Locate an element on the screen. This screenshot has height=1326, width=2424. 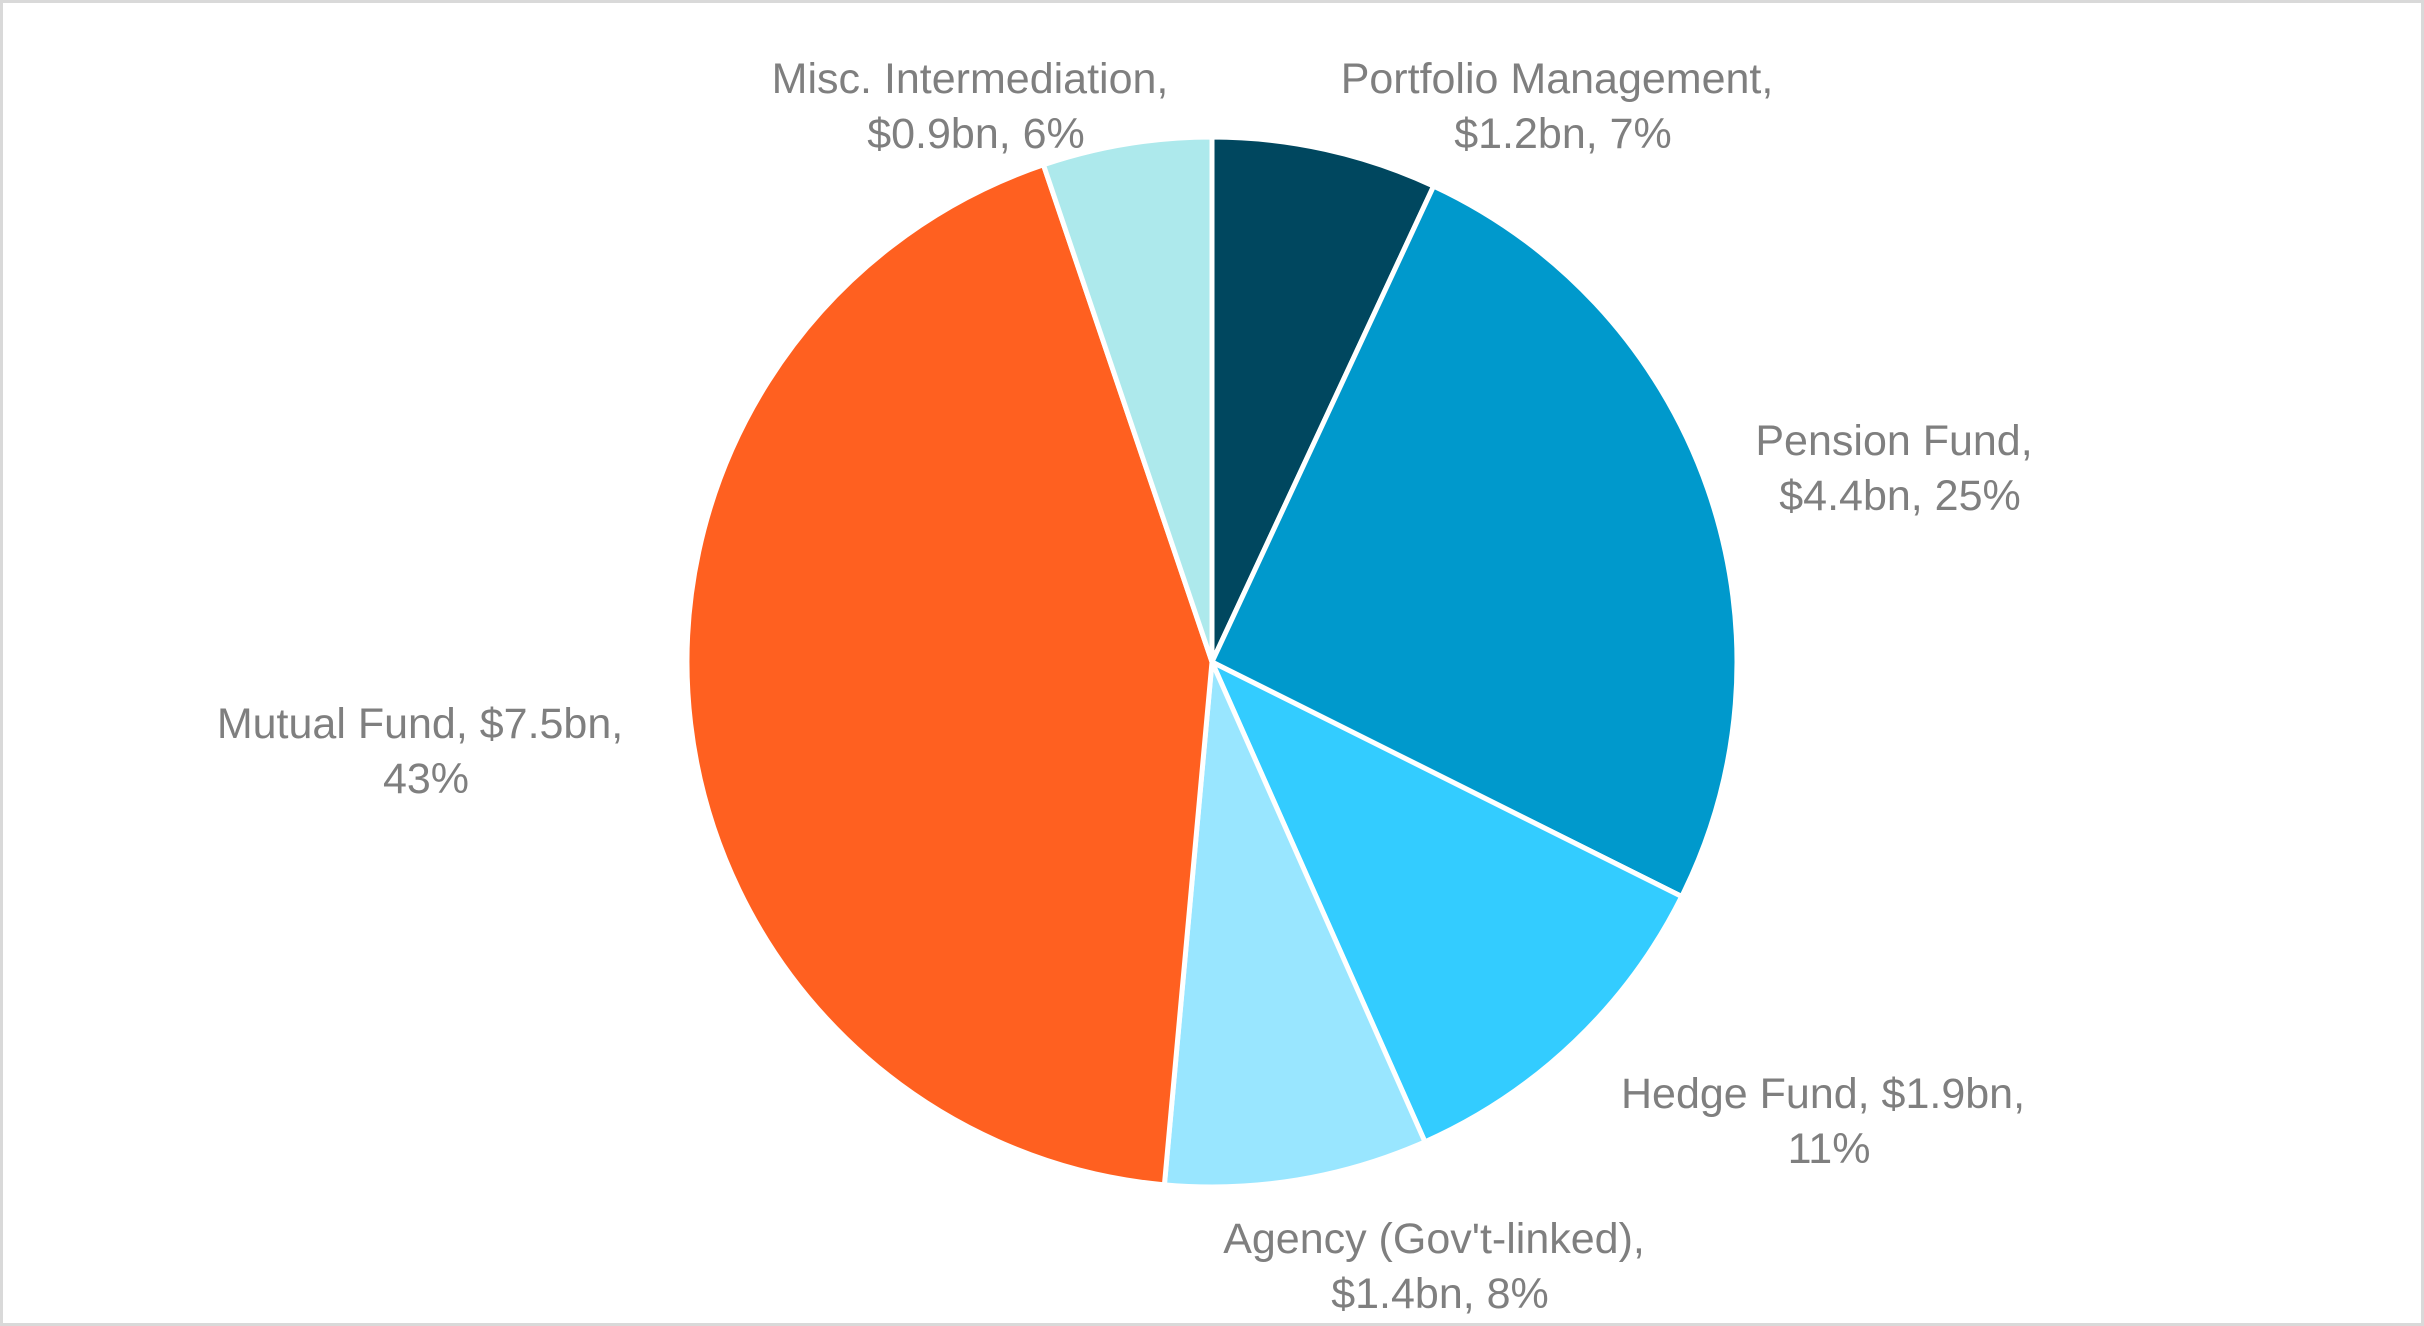
label-agency: Agency (Gov't-linked), $1.4bn, 8% is located at coordinates (1440, 1266).